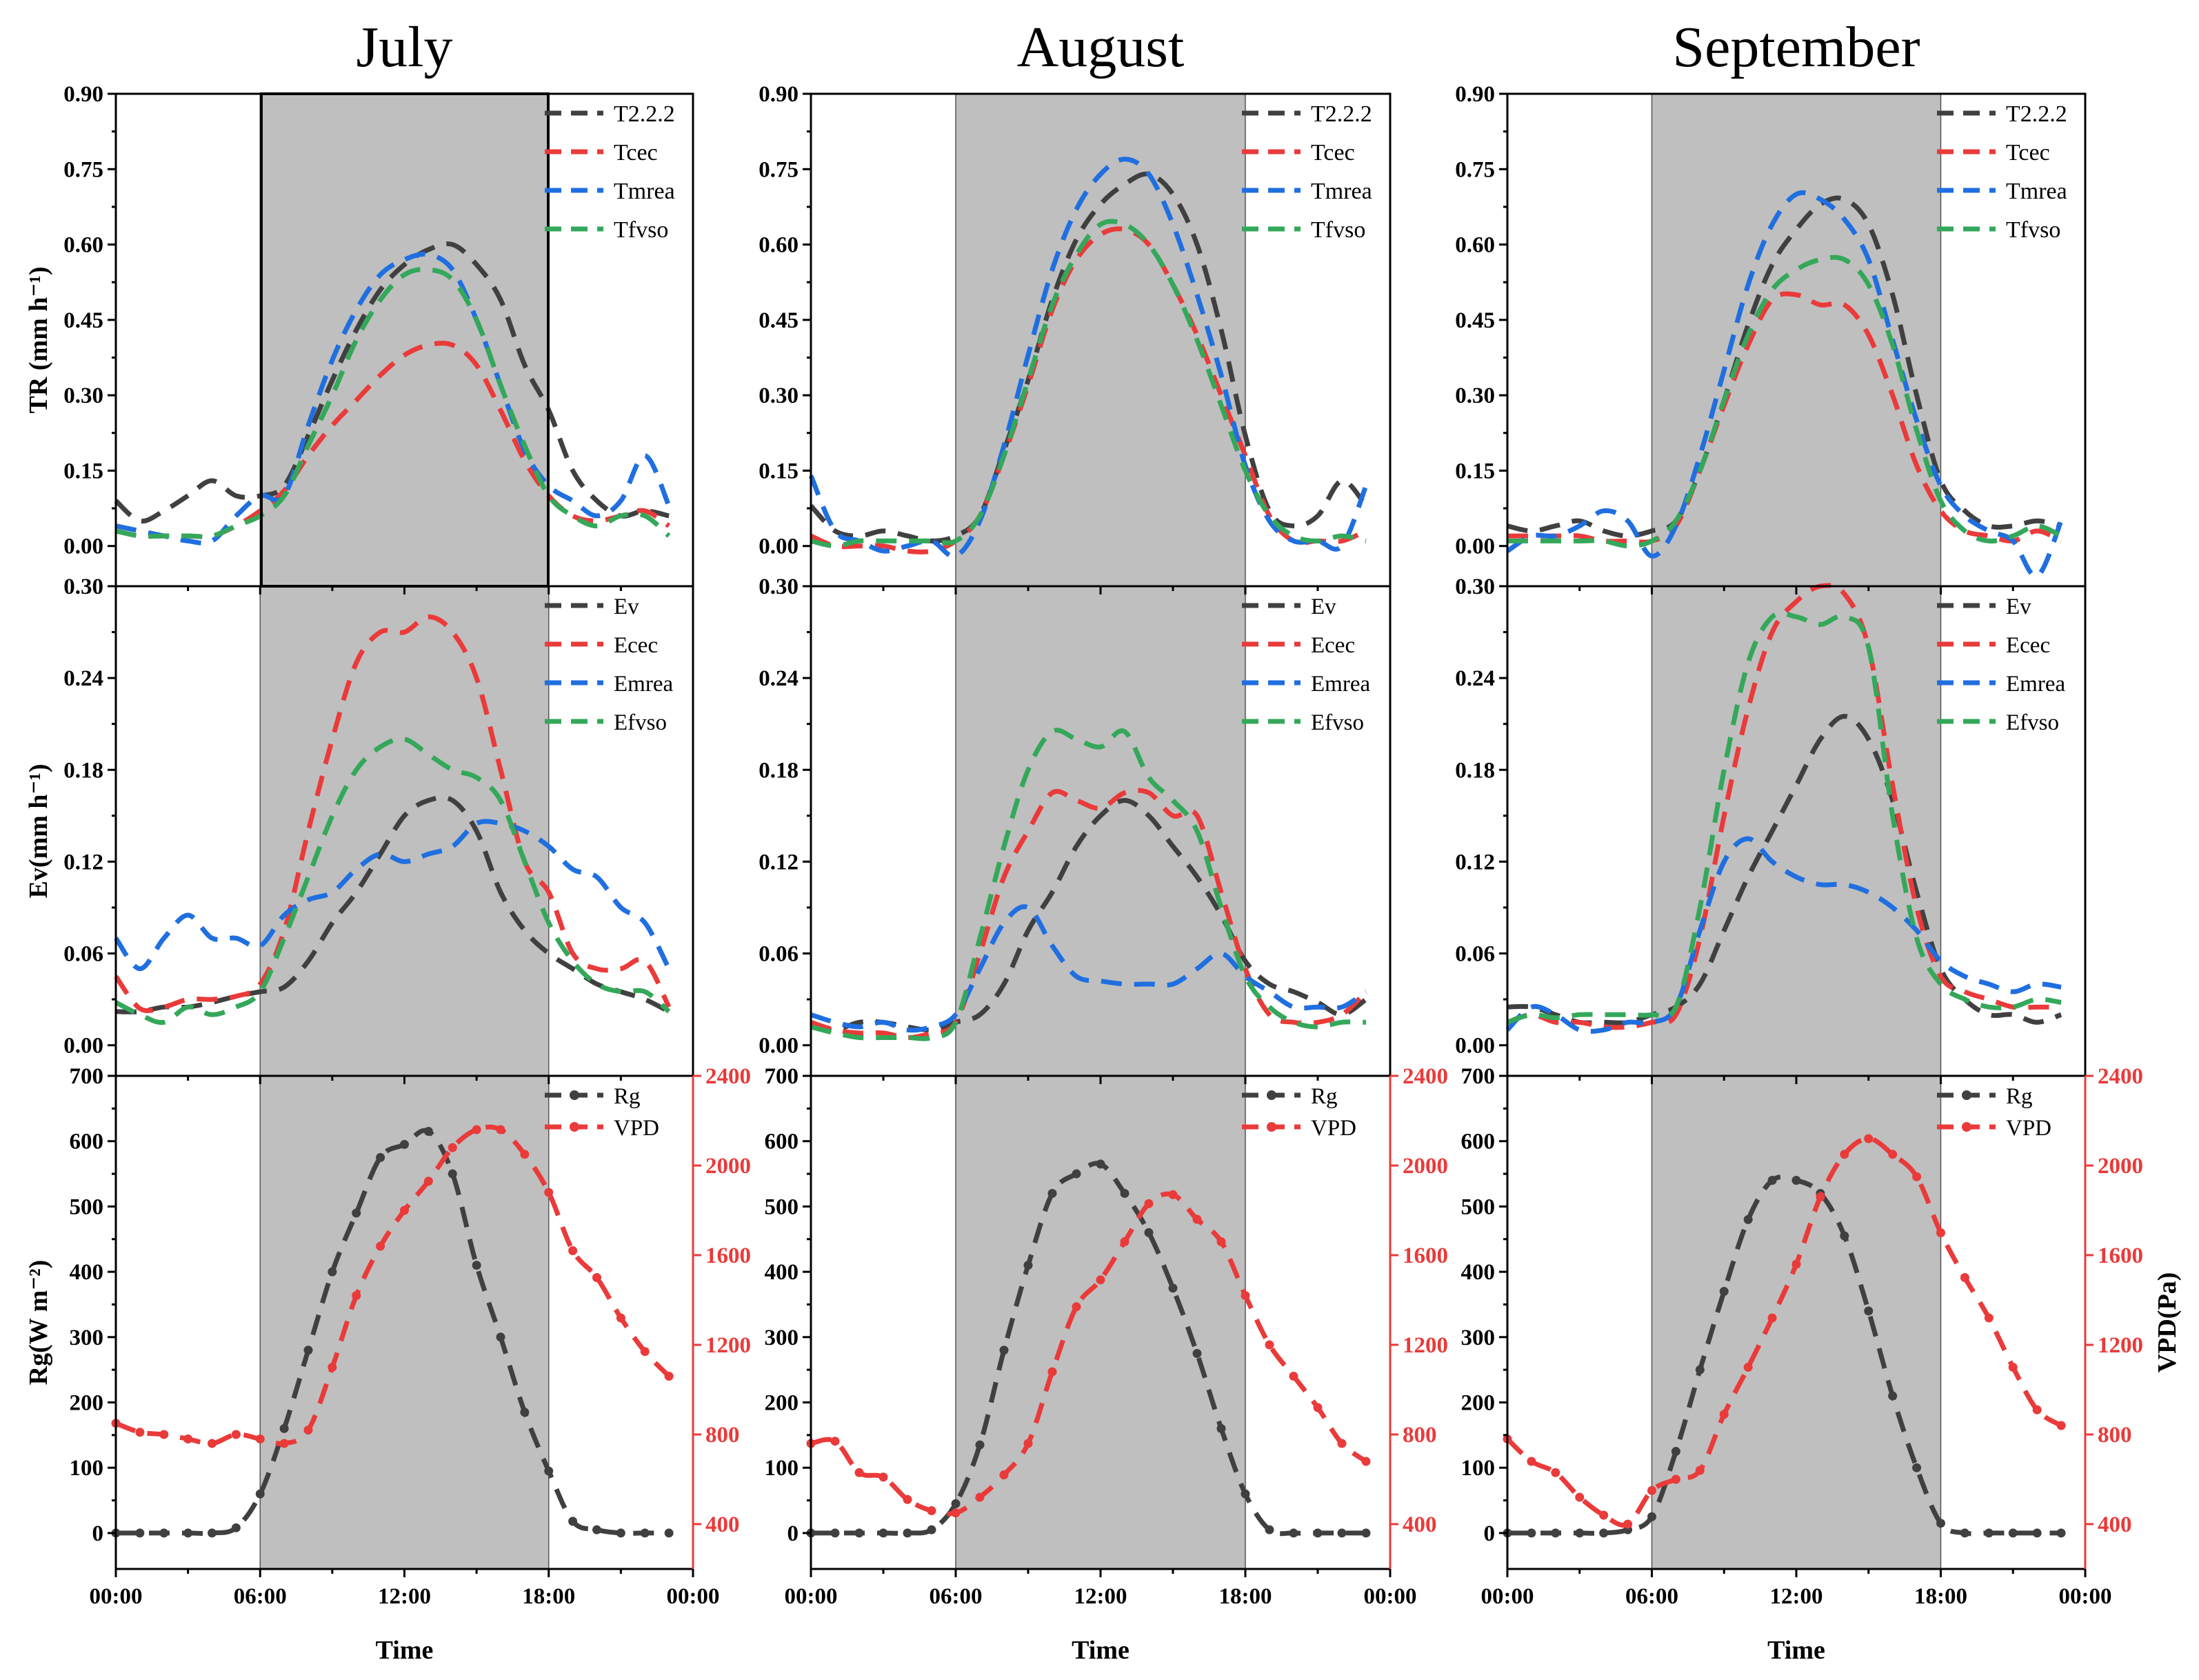  I want to click on y-tick-label-tr-september-2: 0.30, so click(1475, 396).